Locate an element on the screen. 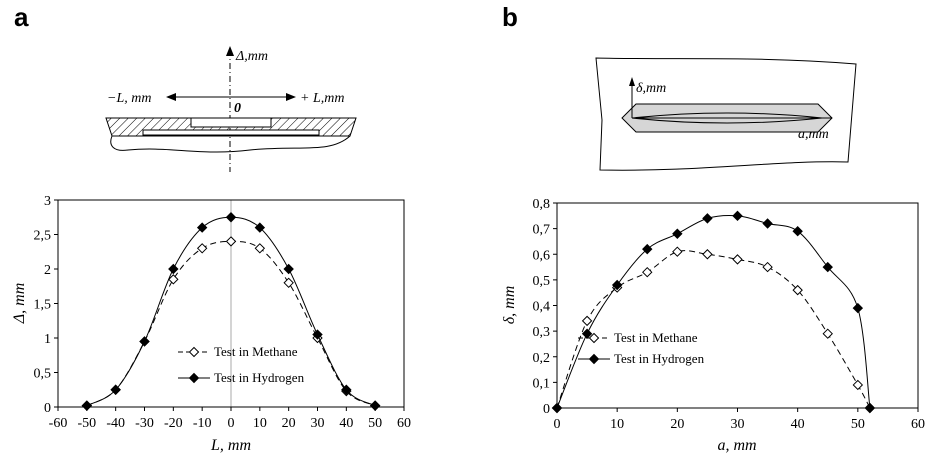 The image size is (933, 460). sketch-a-inner-layer is located at coordinates (231, 132).